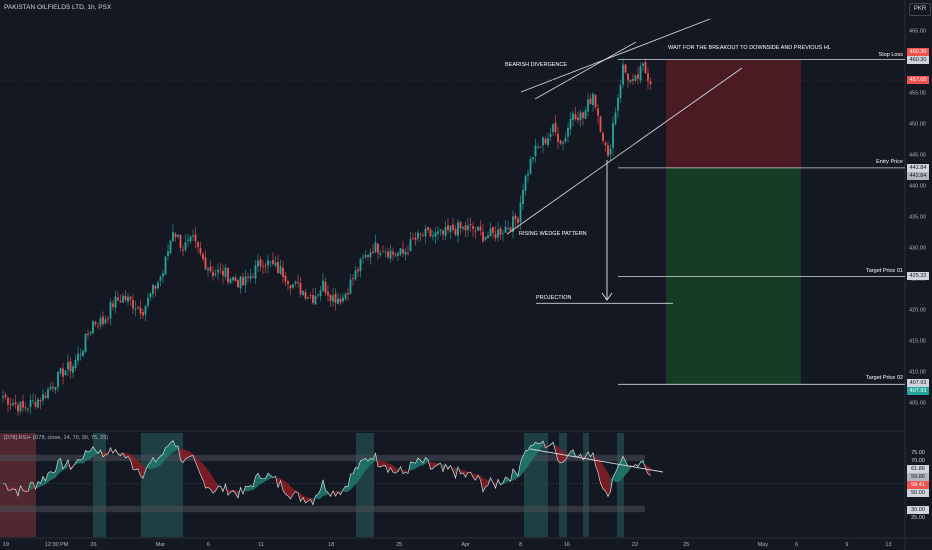  What do you see at coordinates (917, 373) in the screenshot?
I see `price-axis-tick: 410.00` at bounding box center [917, 373].